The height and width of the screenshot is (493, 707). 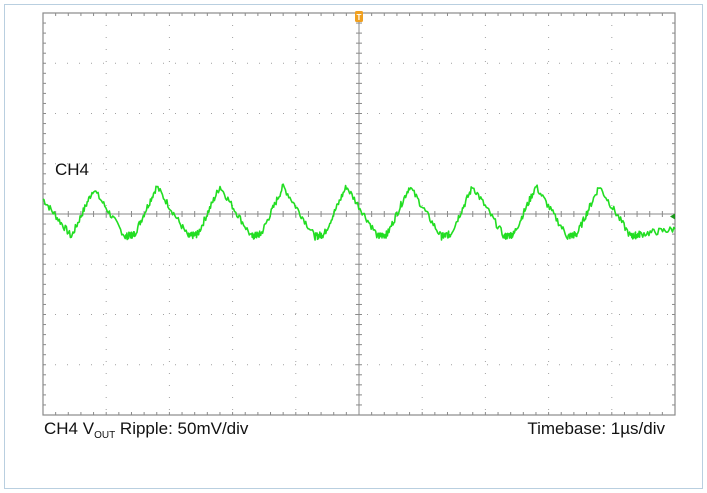 I want to click on ch4-trace, so click(x=359, y=212).